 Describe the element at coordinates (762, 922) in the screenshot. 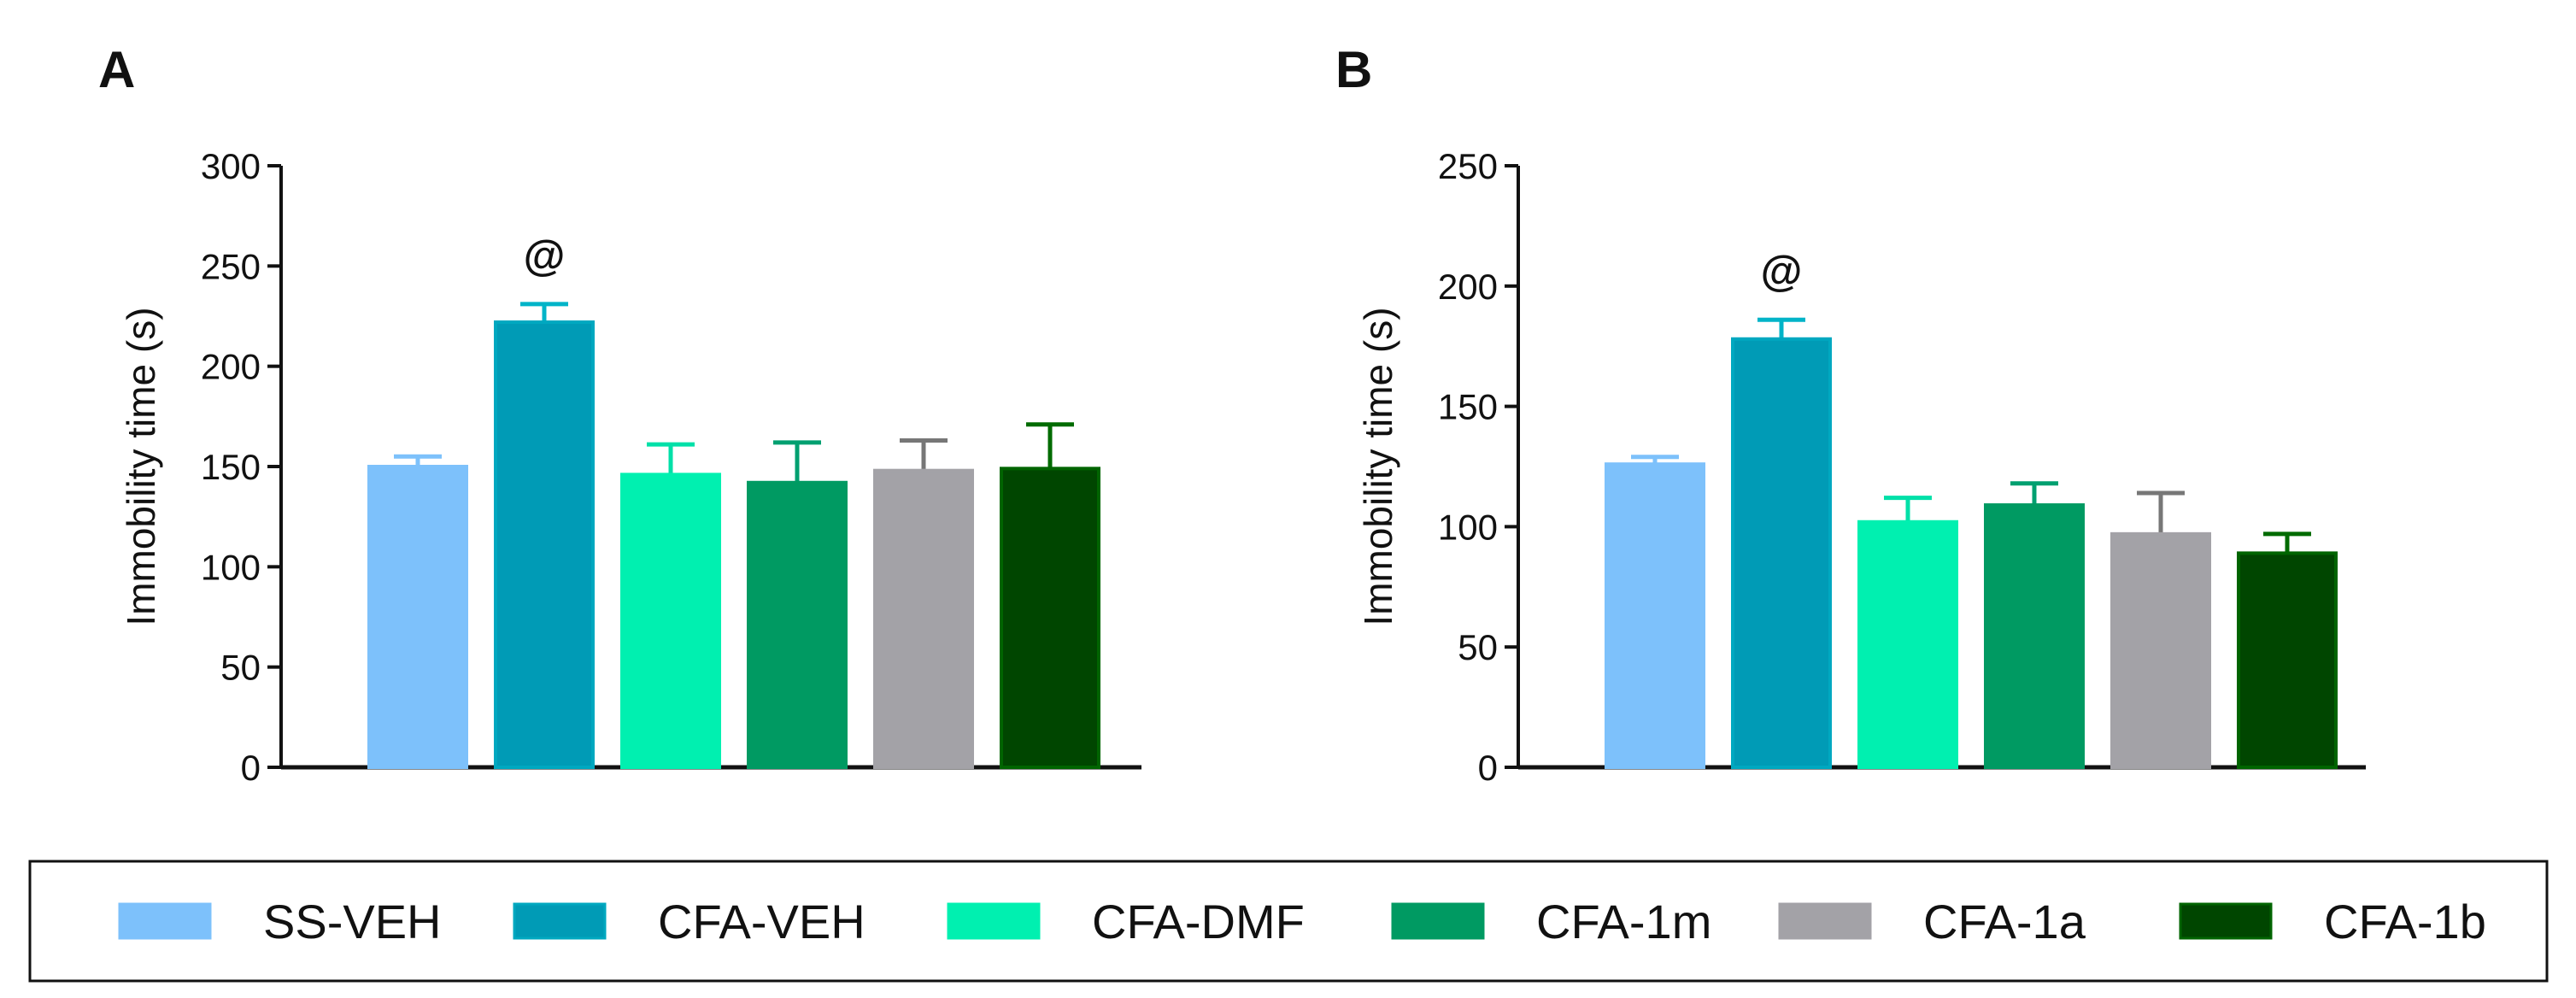

I see `legend-label: CFA-VEH` at that location.